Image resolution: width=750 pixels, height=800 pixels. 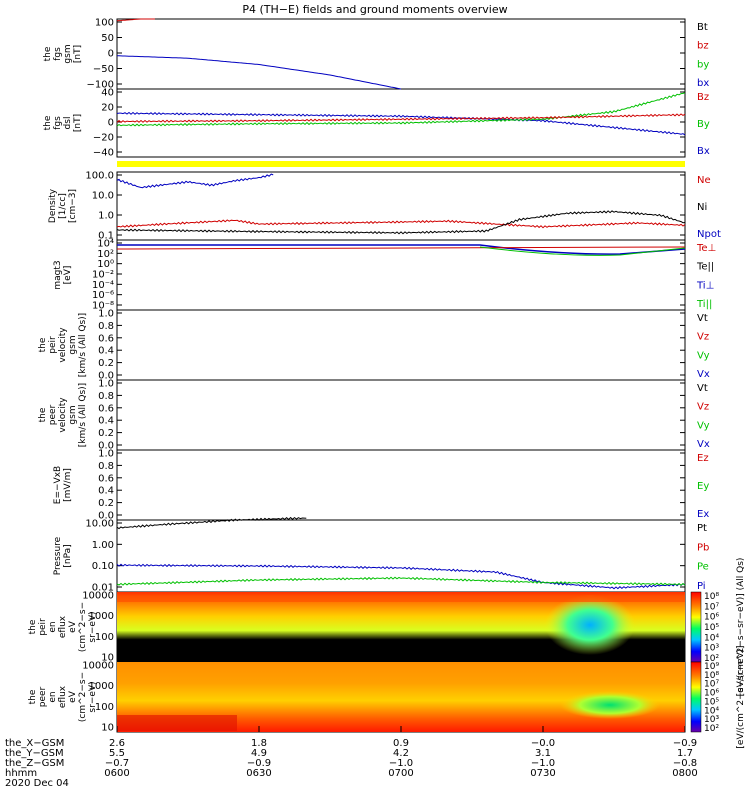 I want to click on colorbar-tick-label: 10³, so click(x=711, y=649).